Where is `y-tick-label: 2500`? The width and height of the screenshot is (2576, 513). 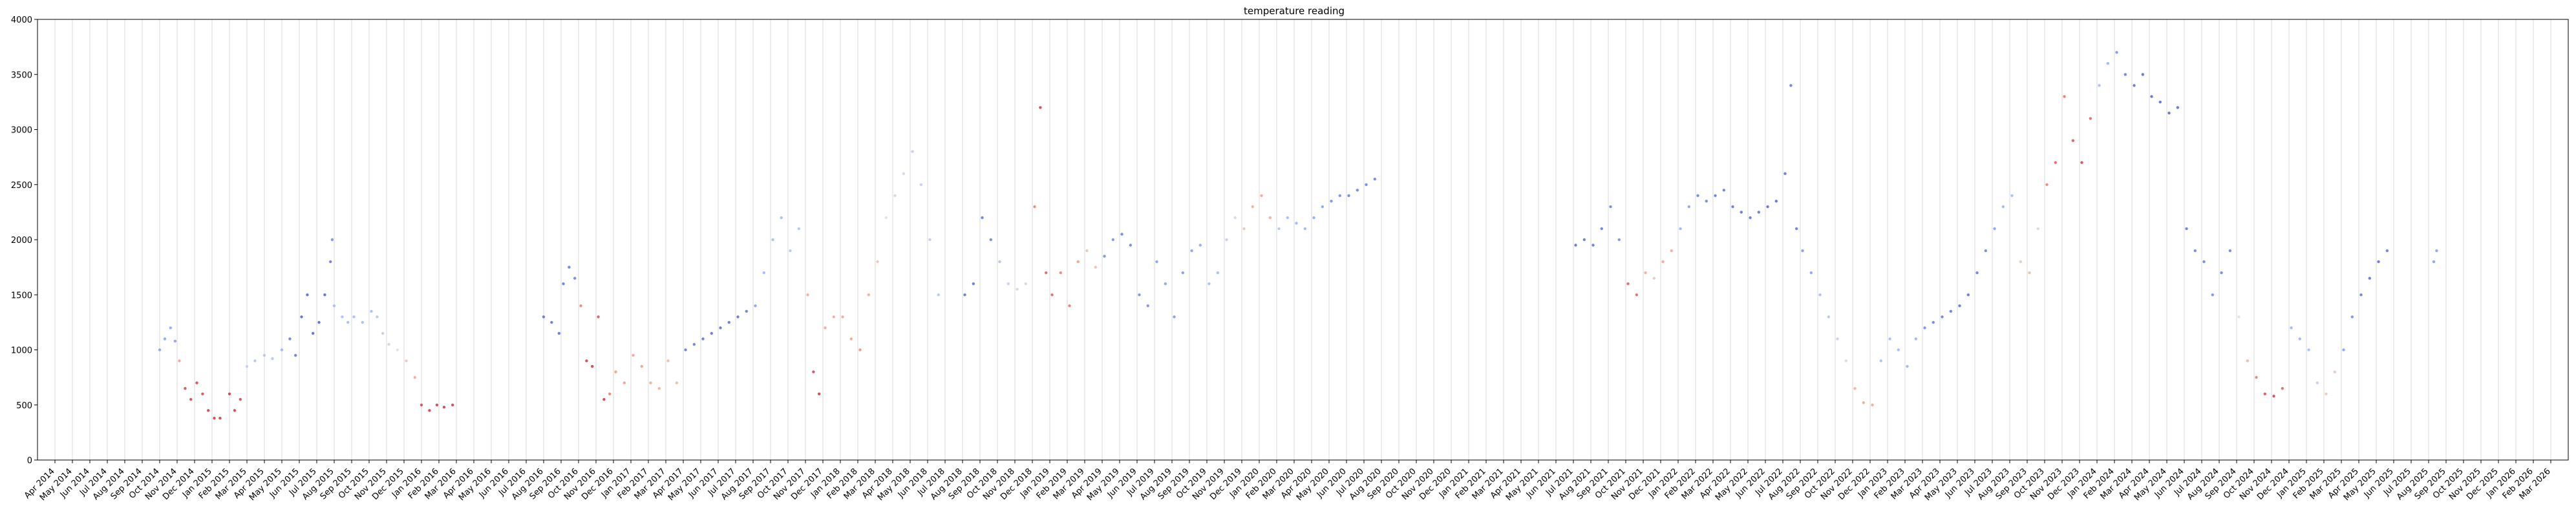 y-tick-label: 2500 is located at coordinates (21, 186).